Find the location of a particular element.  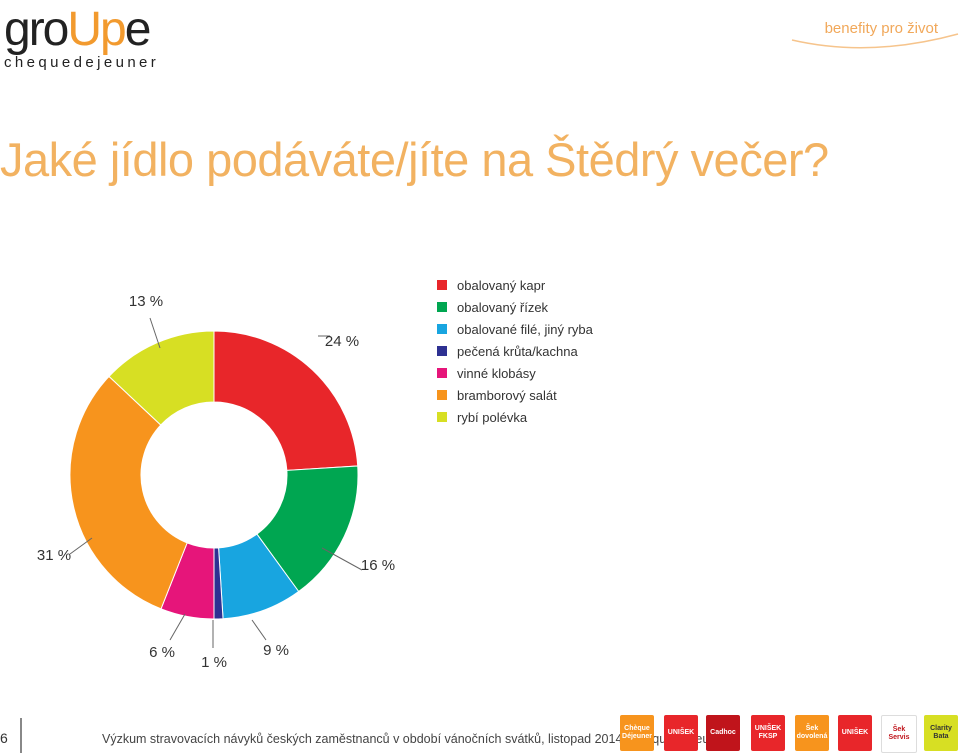

legend-label: obalovaný kapr is located at coordinates (501, 285).